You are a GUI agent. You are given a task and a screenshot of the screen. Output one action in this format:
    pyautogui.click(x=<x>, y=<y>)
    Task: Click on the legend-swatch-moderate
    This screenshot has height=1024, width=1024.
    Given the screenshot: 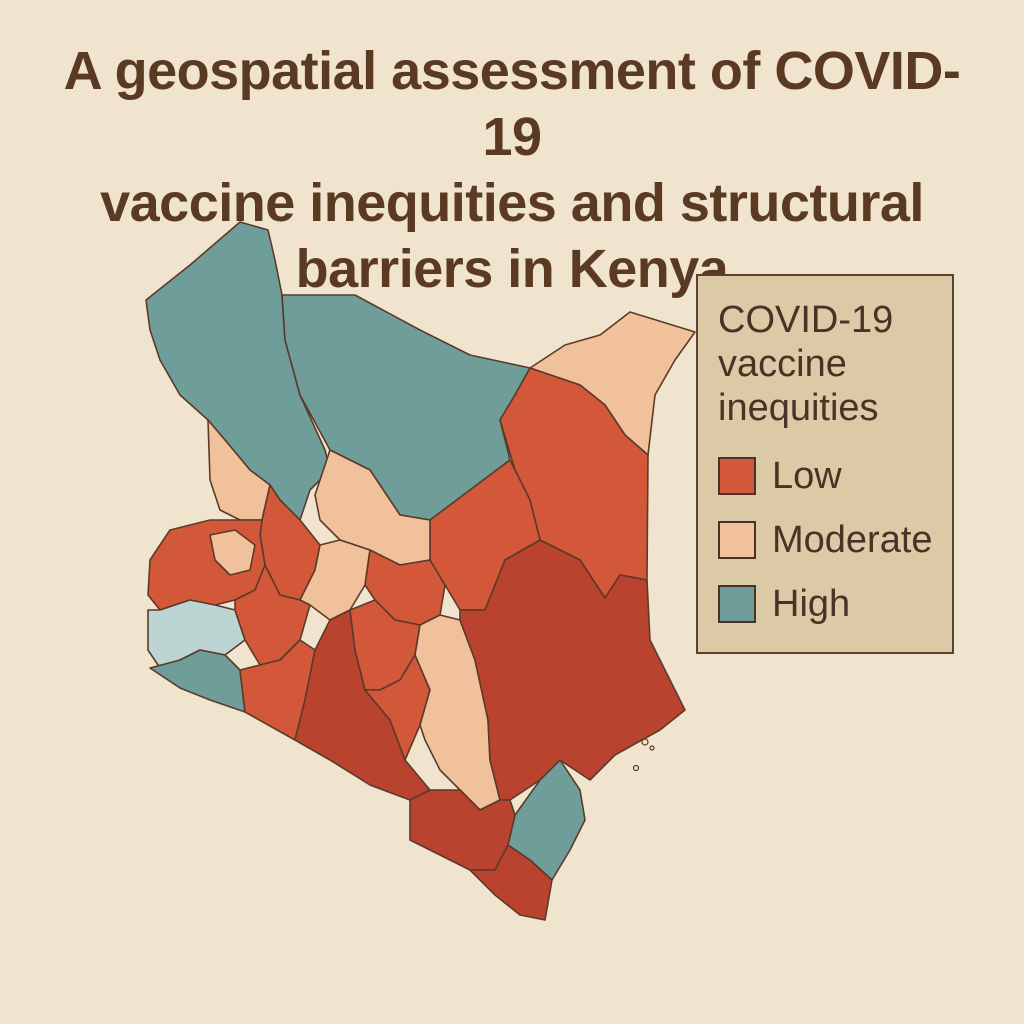 What is the action you would take?
    pyautogui.click(x=737, y=540)
    